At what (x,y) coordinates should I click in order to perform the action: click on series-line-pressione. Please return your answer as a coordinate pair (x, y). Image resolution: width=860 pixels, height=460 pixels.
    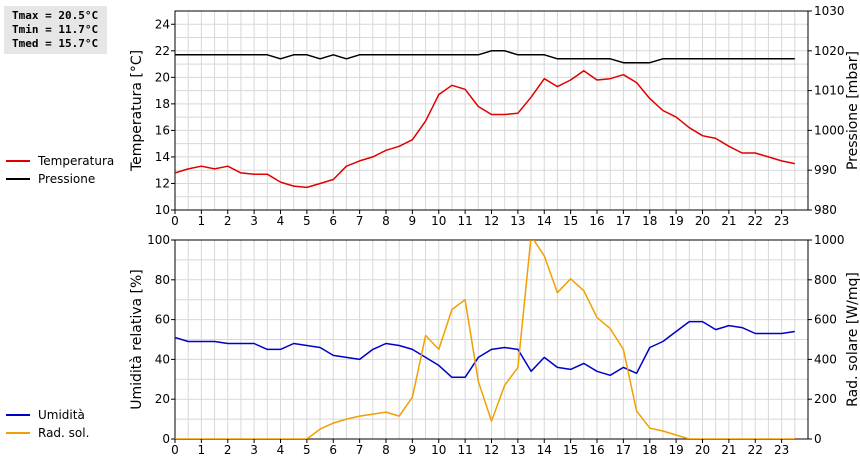
    Looking at the image, I should click on (485, 57).